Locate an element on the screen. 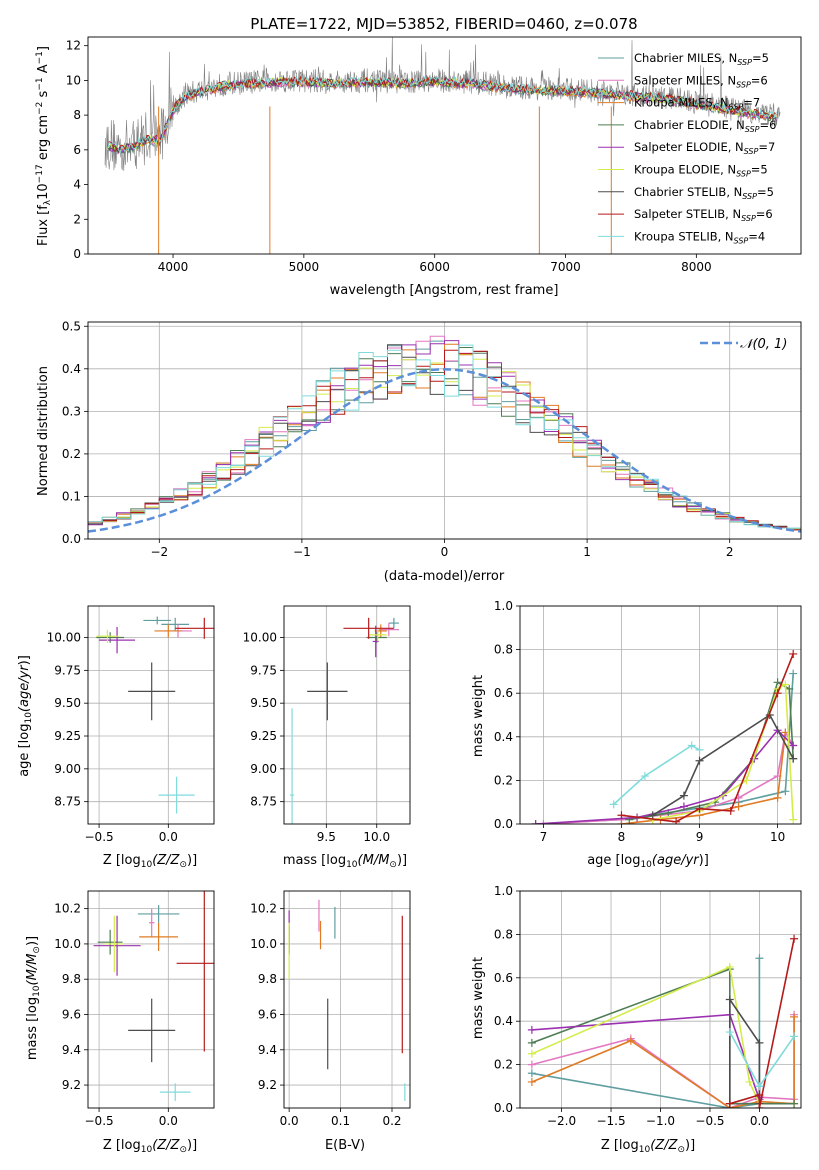 The width and height of the screenshot is (819, 1170). x-tick-label: 9.5 is located at coordinates (326, 837).